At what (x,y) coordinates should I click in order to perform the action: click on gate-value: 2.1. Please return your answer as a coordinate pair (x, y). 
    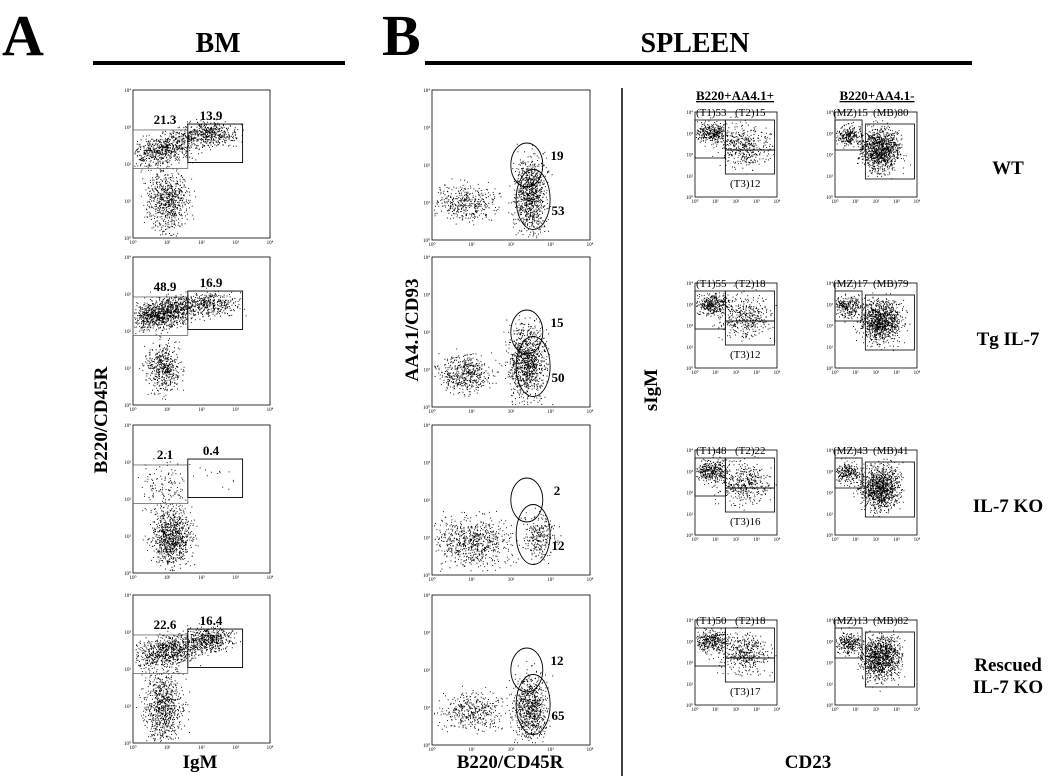
    Looking at the image, I should click on (165, 454).